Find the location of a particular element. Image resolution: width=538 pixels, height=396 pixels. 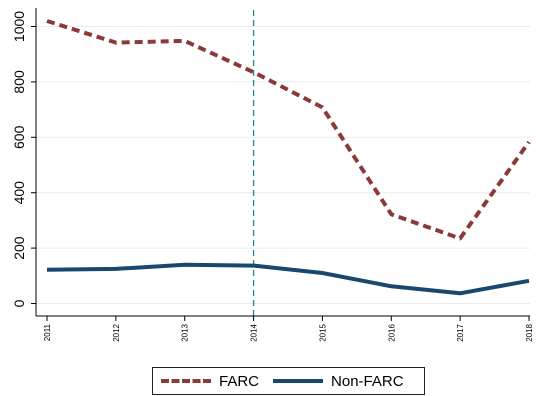

legend-swatch-farc is located at coordinates (186, 381).